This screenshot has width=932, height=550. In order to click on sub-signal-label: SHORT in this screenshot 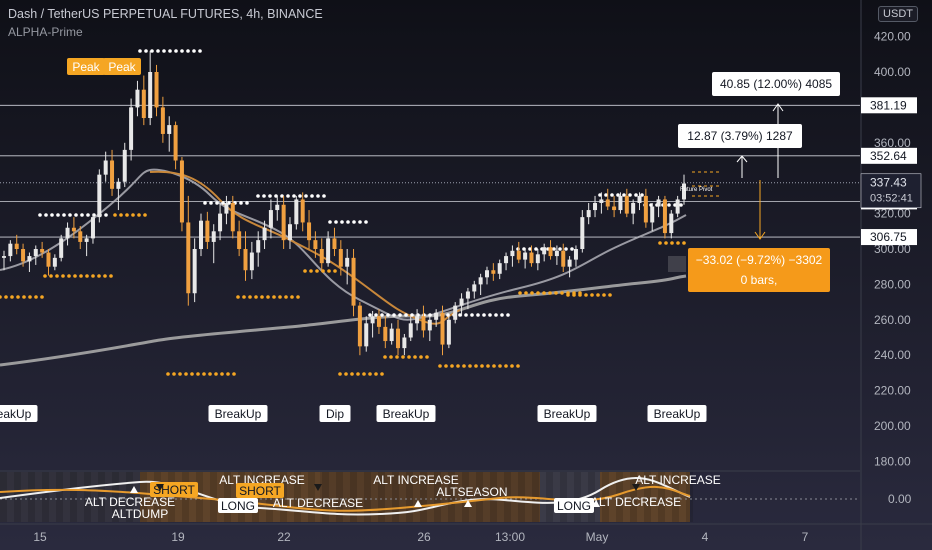, I will do `click(260, 491)`.